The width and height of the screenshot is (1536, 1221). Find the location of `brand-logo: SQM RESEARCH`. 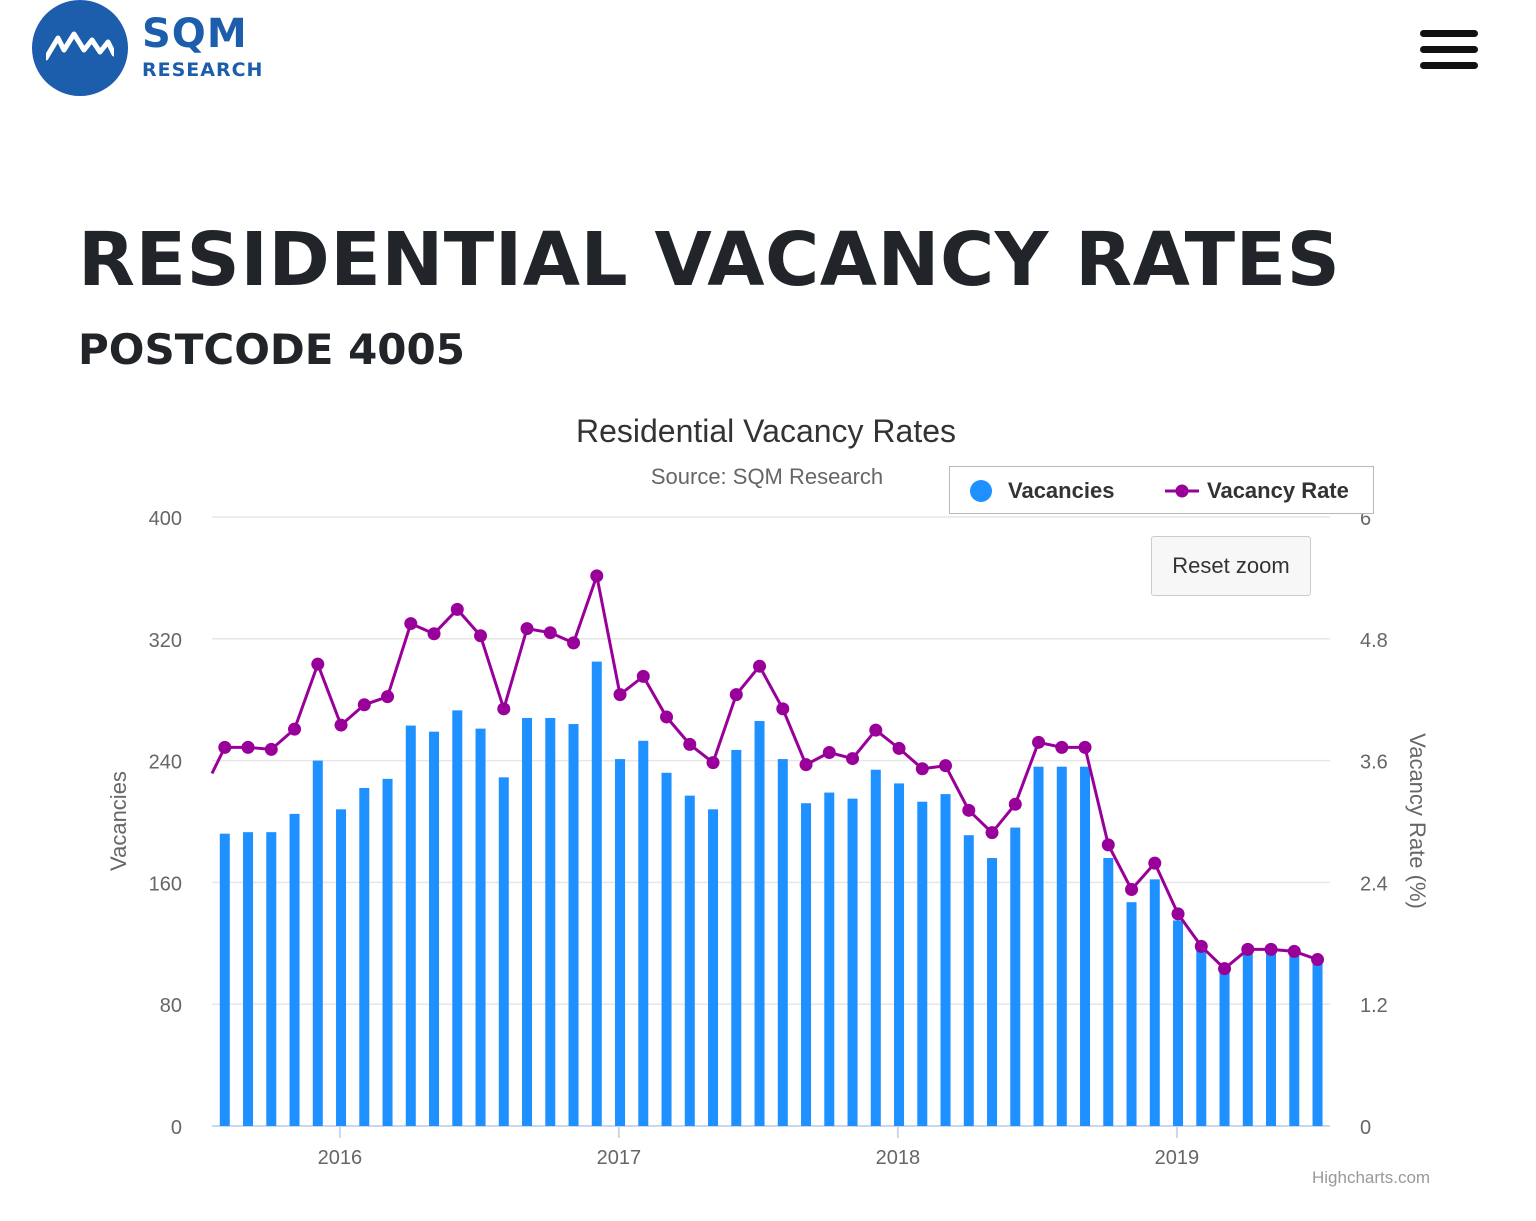

brand-logo: SQM RESEARCH is located at coordinates (152, 48).